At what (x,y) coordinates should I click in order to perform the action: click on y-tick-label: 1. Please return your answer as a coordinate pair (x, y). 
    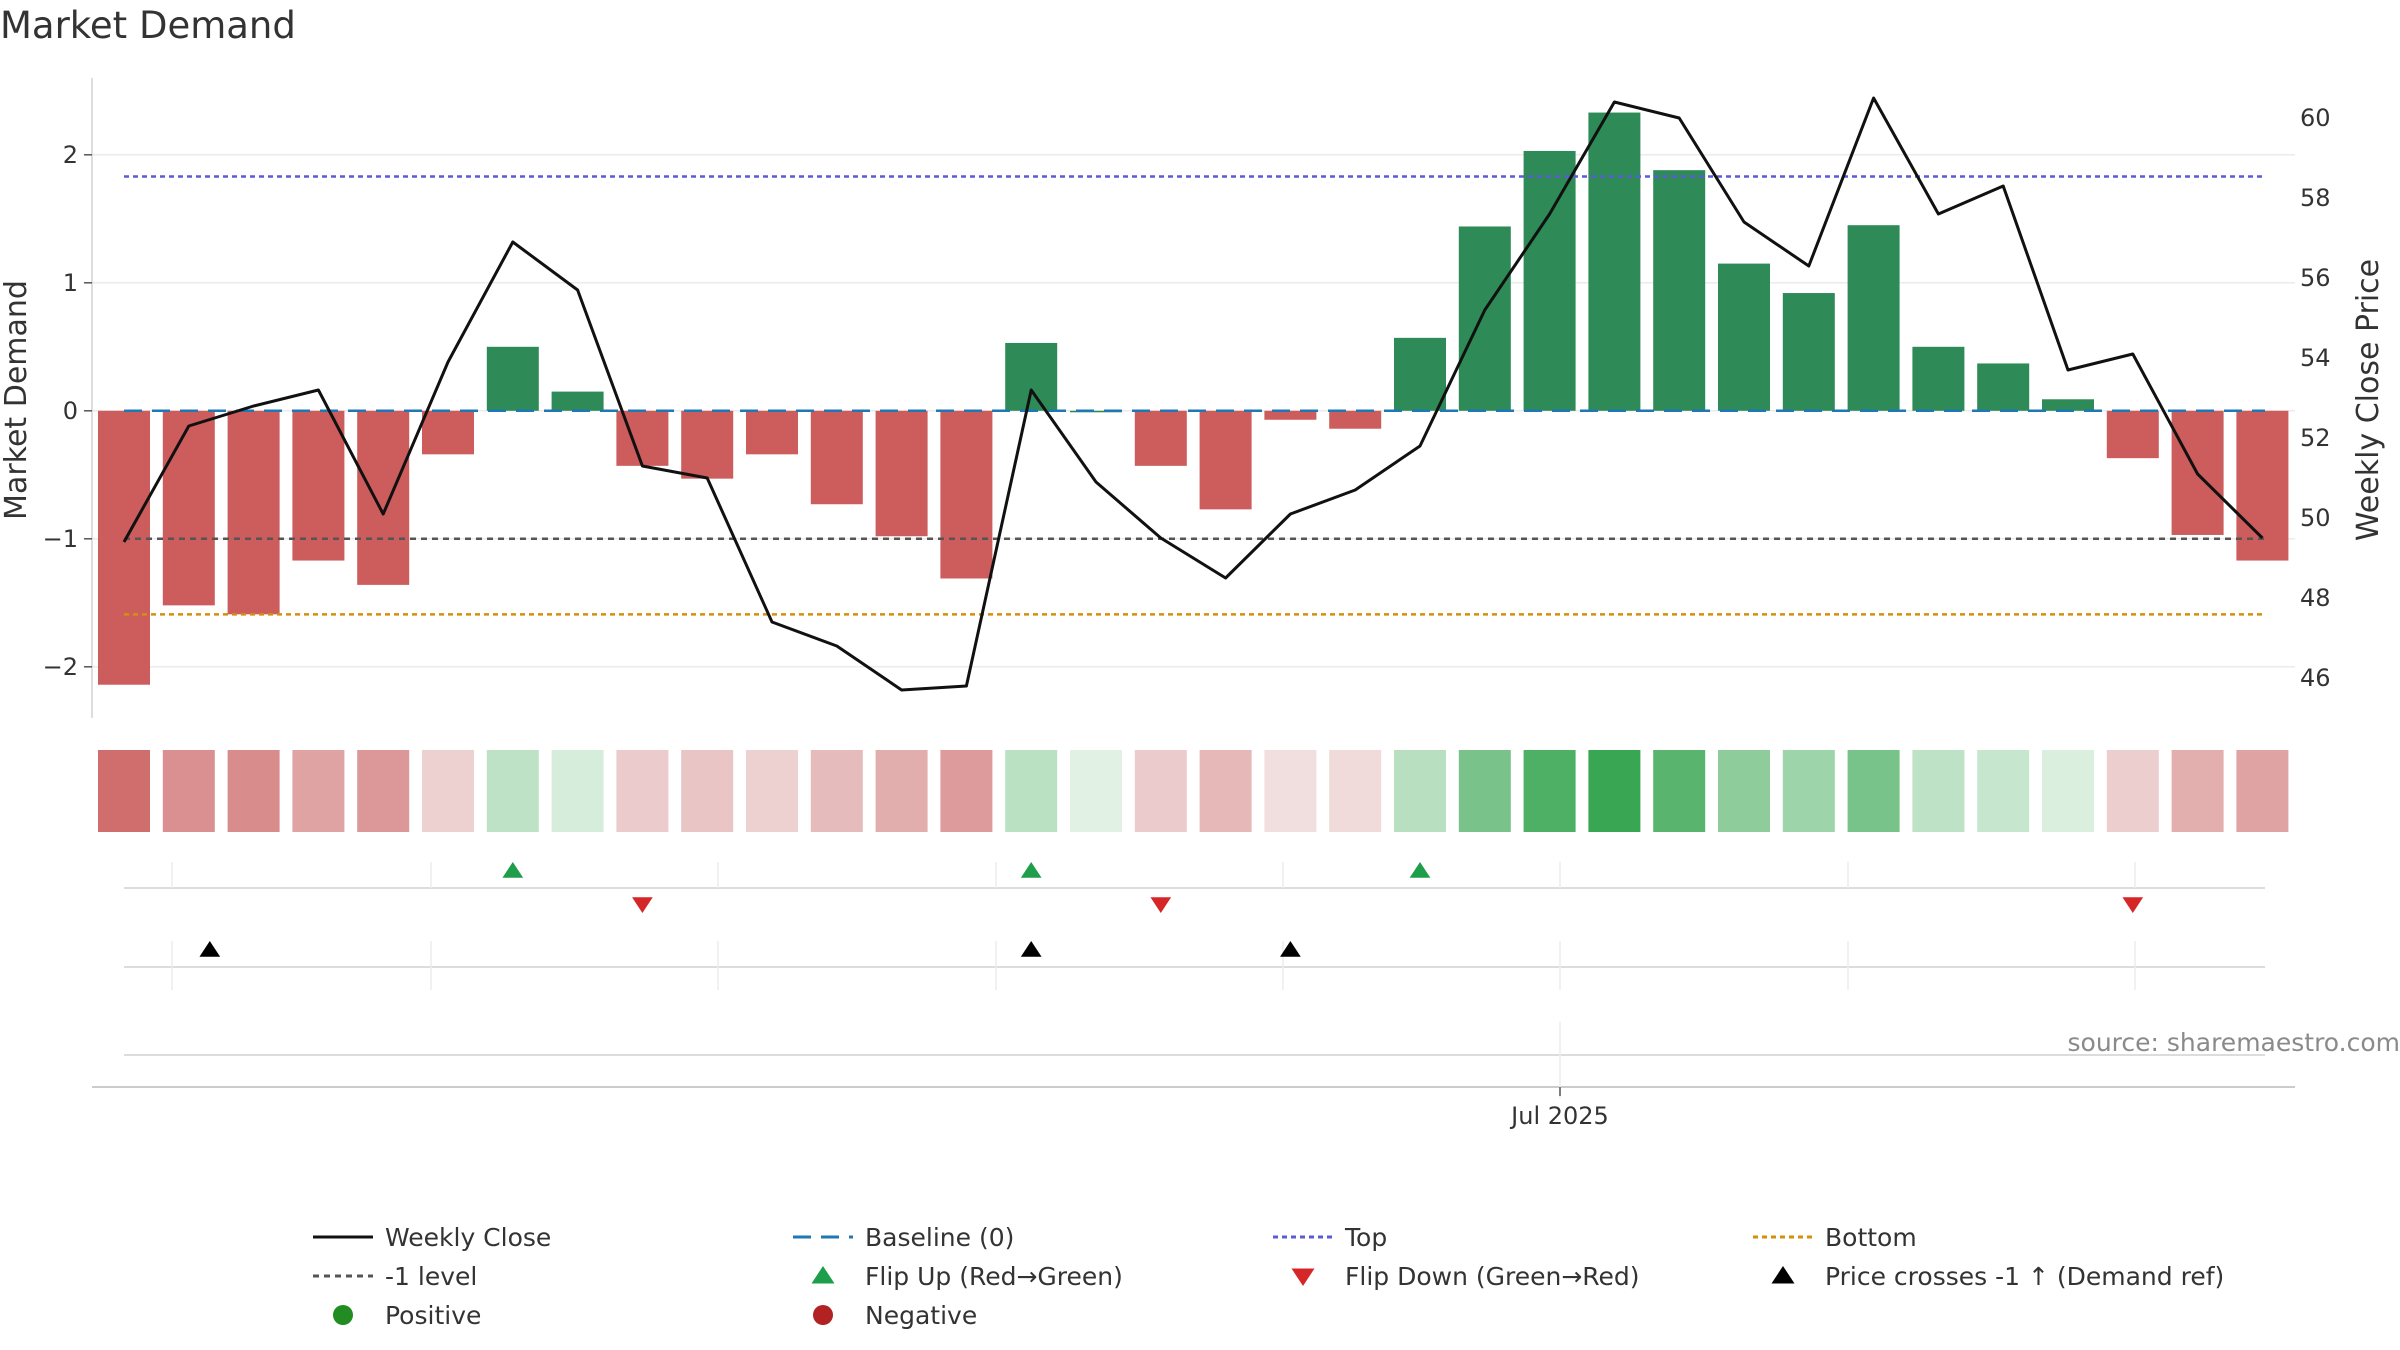
    Looking at the image, I should click on (70, 283).